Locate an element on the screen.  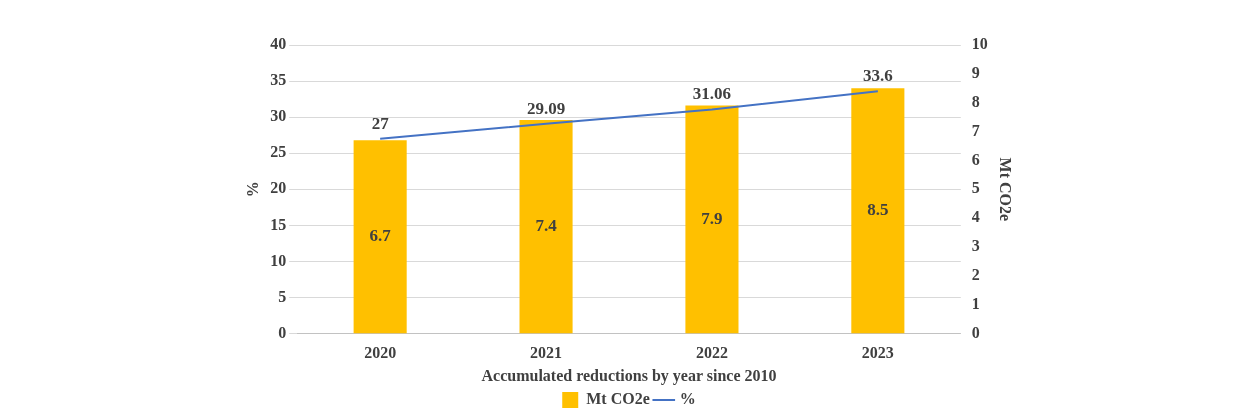
y2-tick-label: 4 is located at coordinates (975, 217).